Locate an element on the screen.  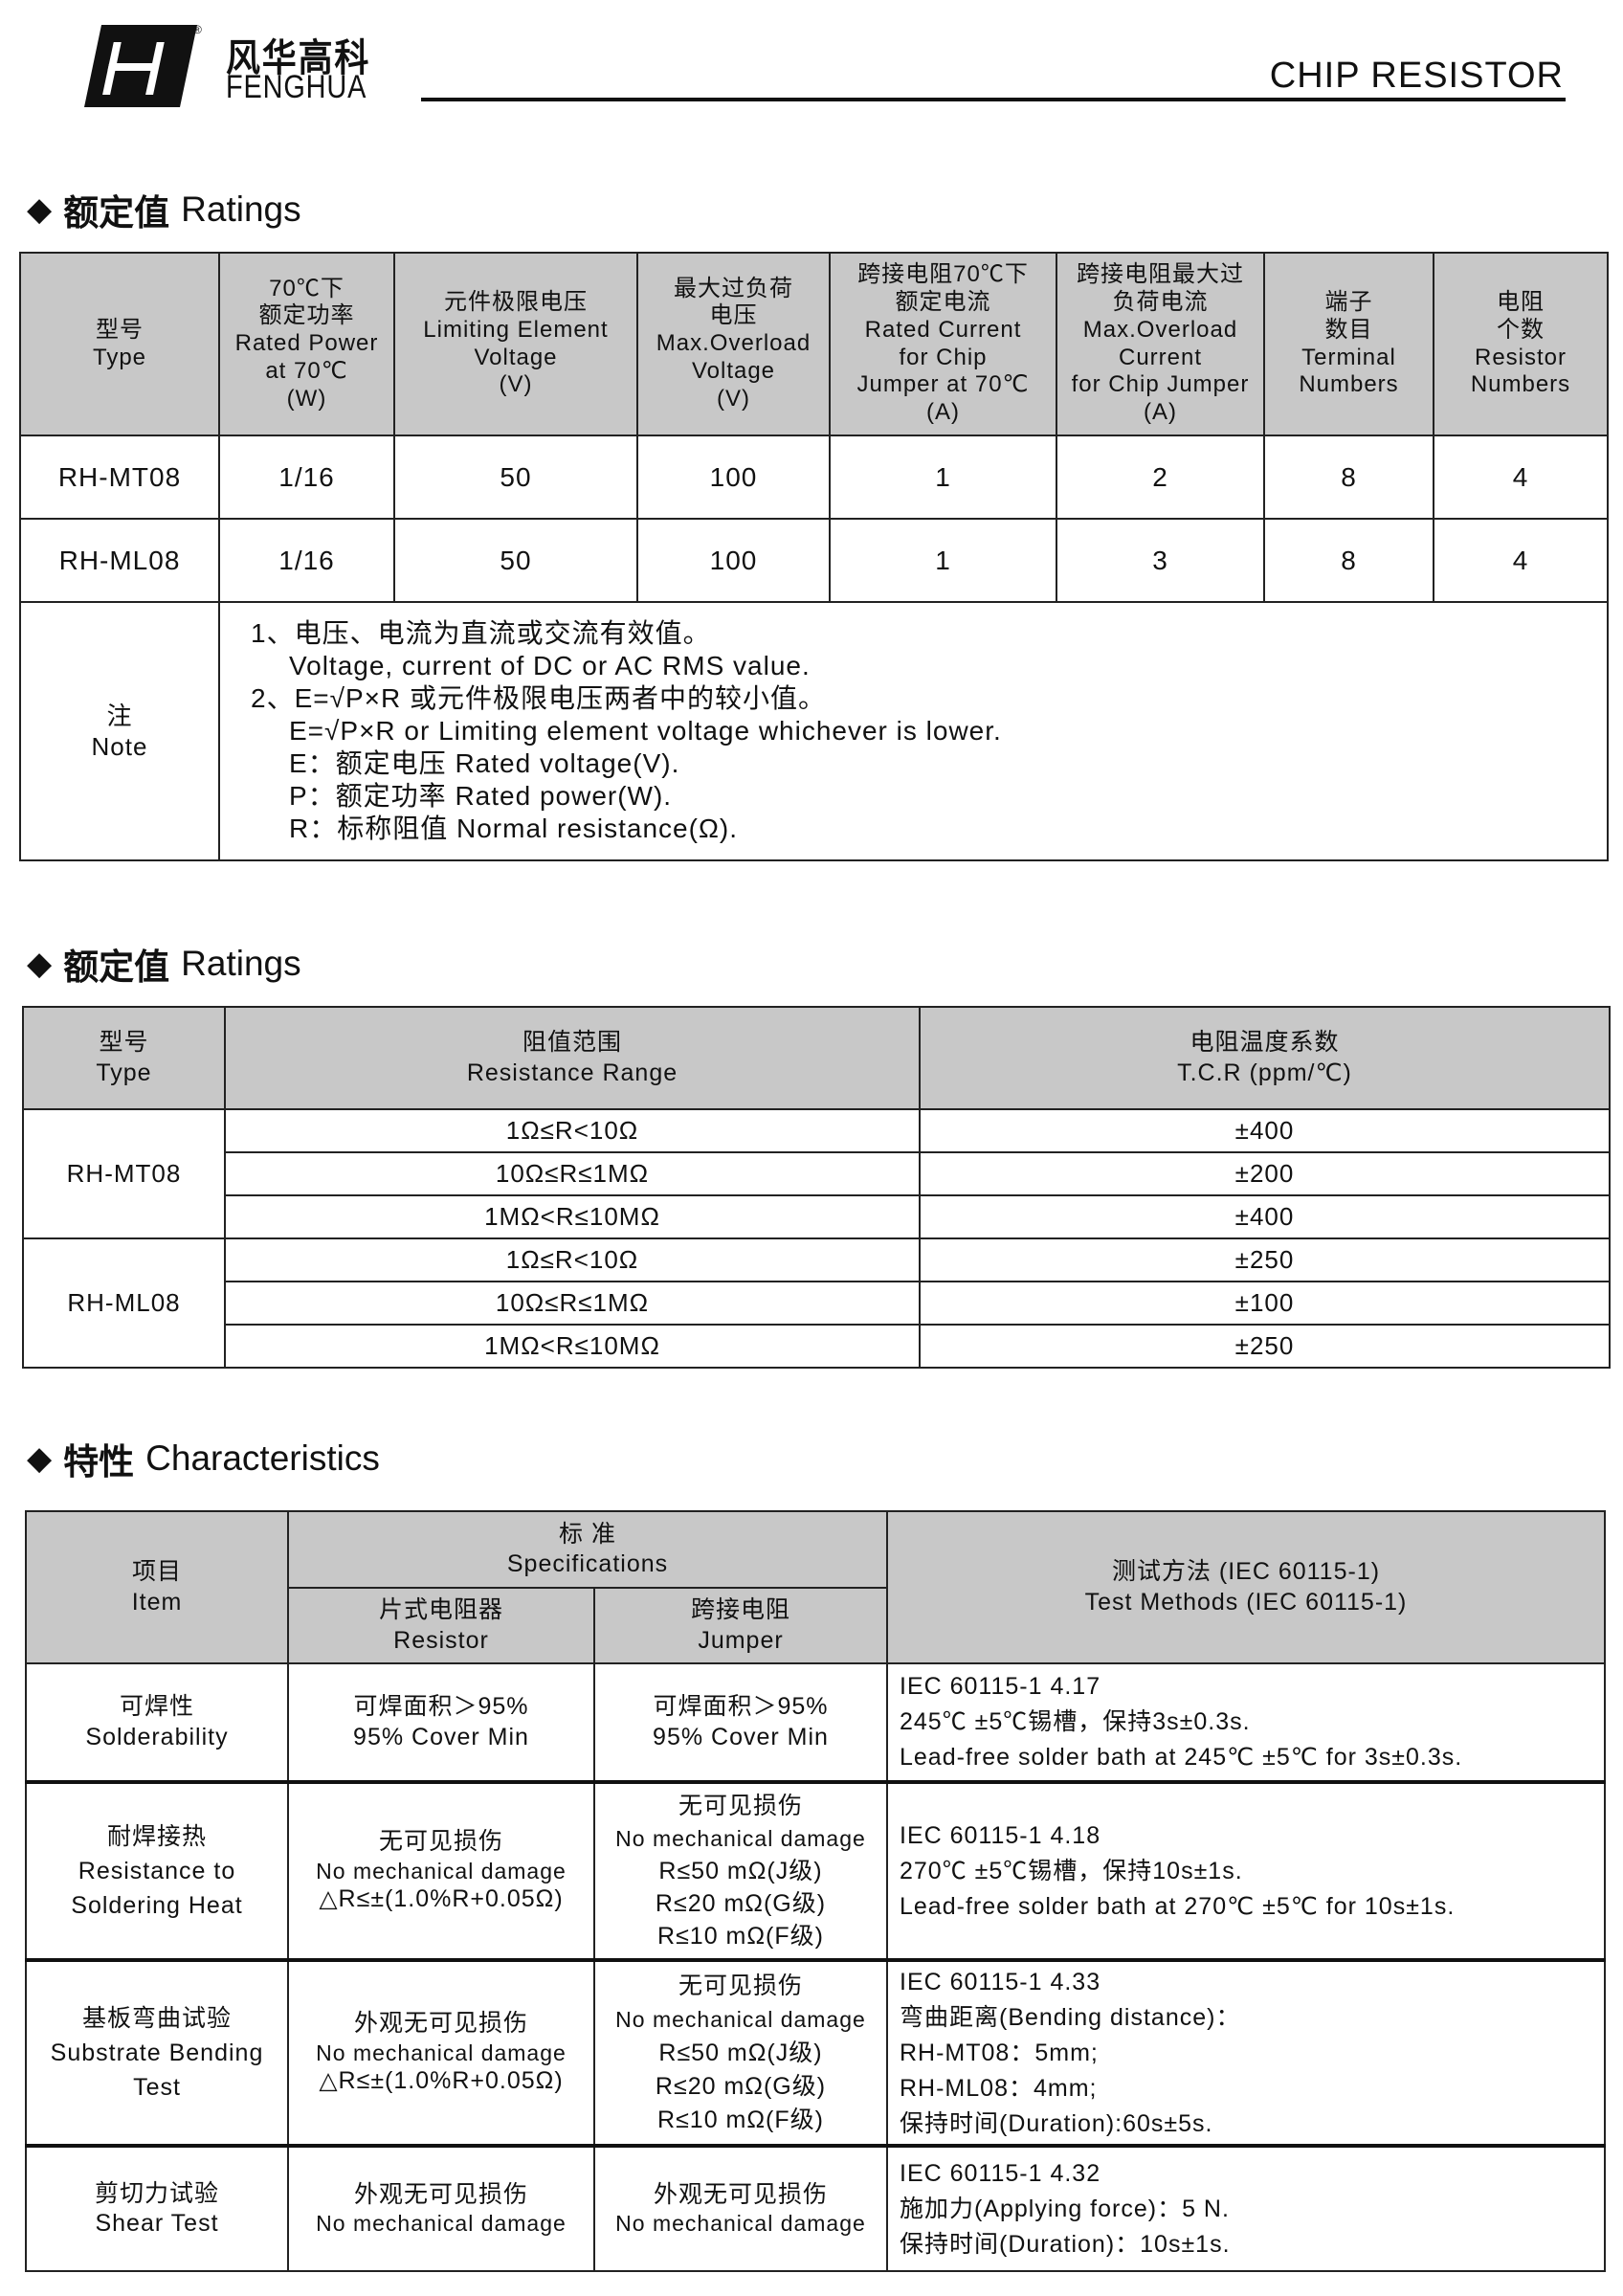
section-title-ratings: ◆ 额定值 Ratings is located at coordinates (164, 211).